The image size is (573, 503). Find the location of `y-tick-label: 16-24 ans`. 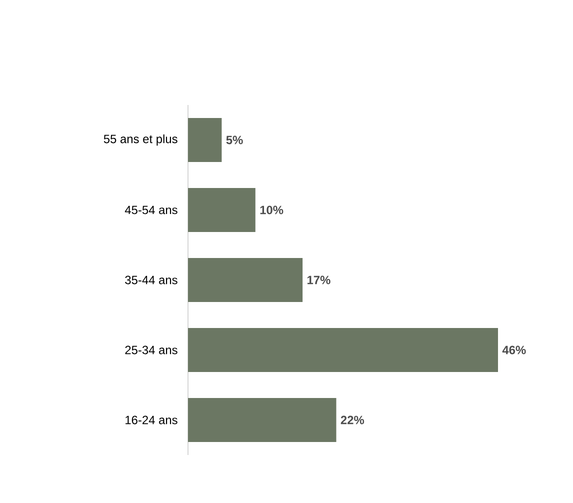

y-tick-label: 16-24 ans is located at coordinates (152, 420).